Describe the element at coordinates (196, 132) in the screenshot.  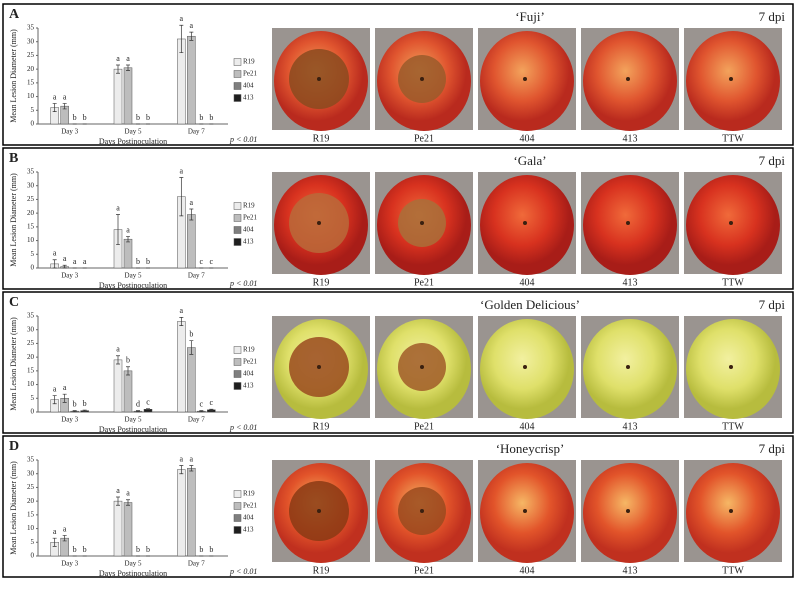
I see `x-tick-label: Day 7` at that location.